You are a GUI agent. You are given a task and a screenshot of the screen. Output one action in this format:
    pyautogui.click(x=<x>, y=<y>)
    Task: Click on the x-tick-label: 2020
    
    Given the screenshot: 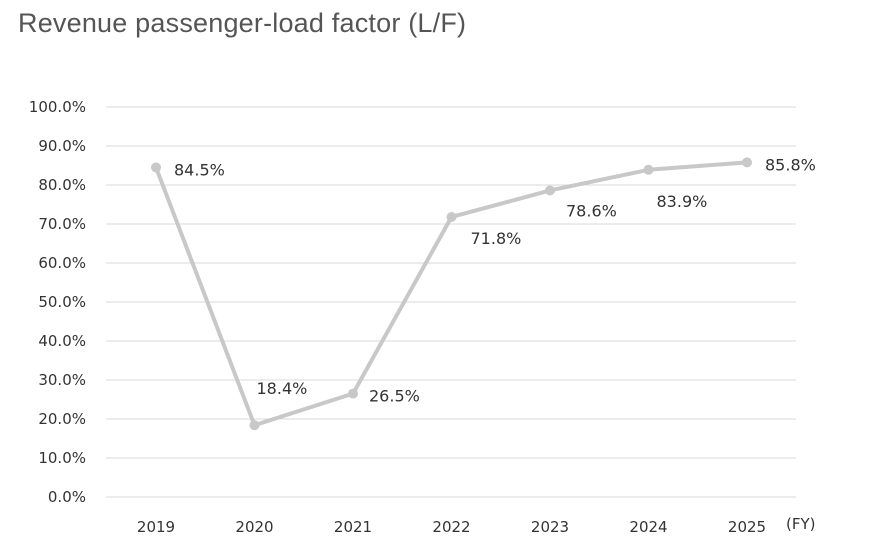 What is the action you would take?
    pyautogui.click(x=254, y=527)
    